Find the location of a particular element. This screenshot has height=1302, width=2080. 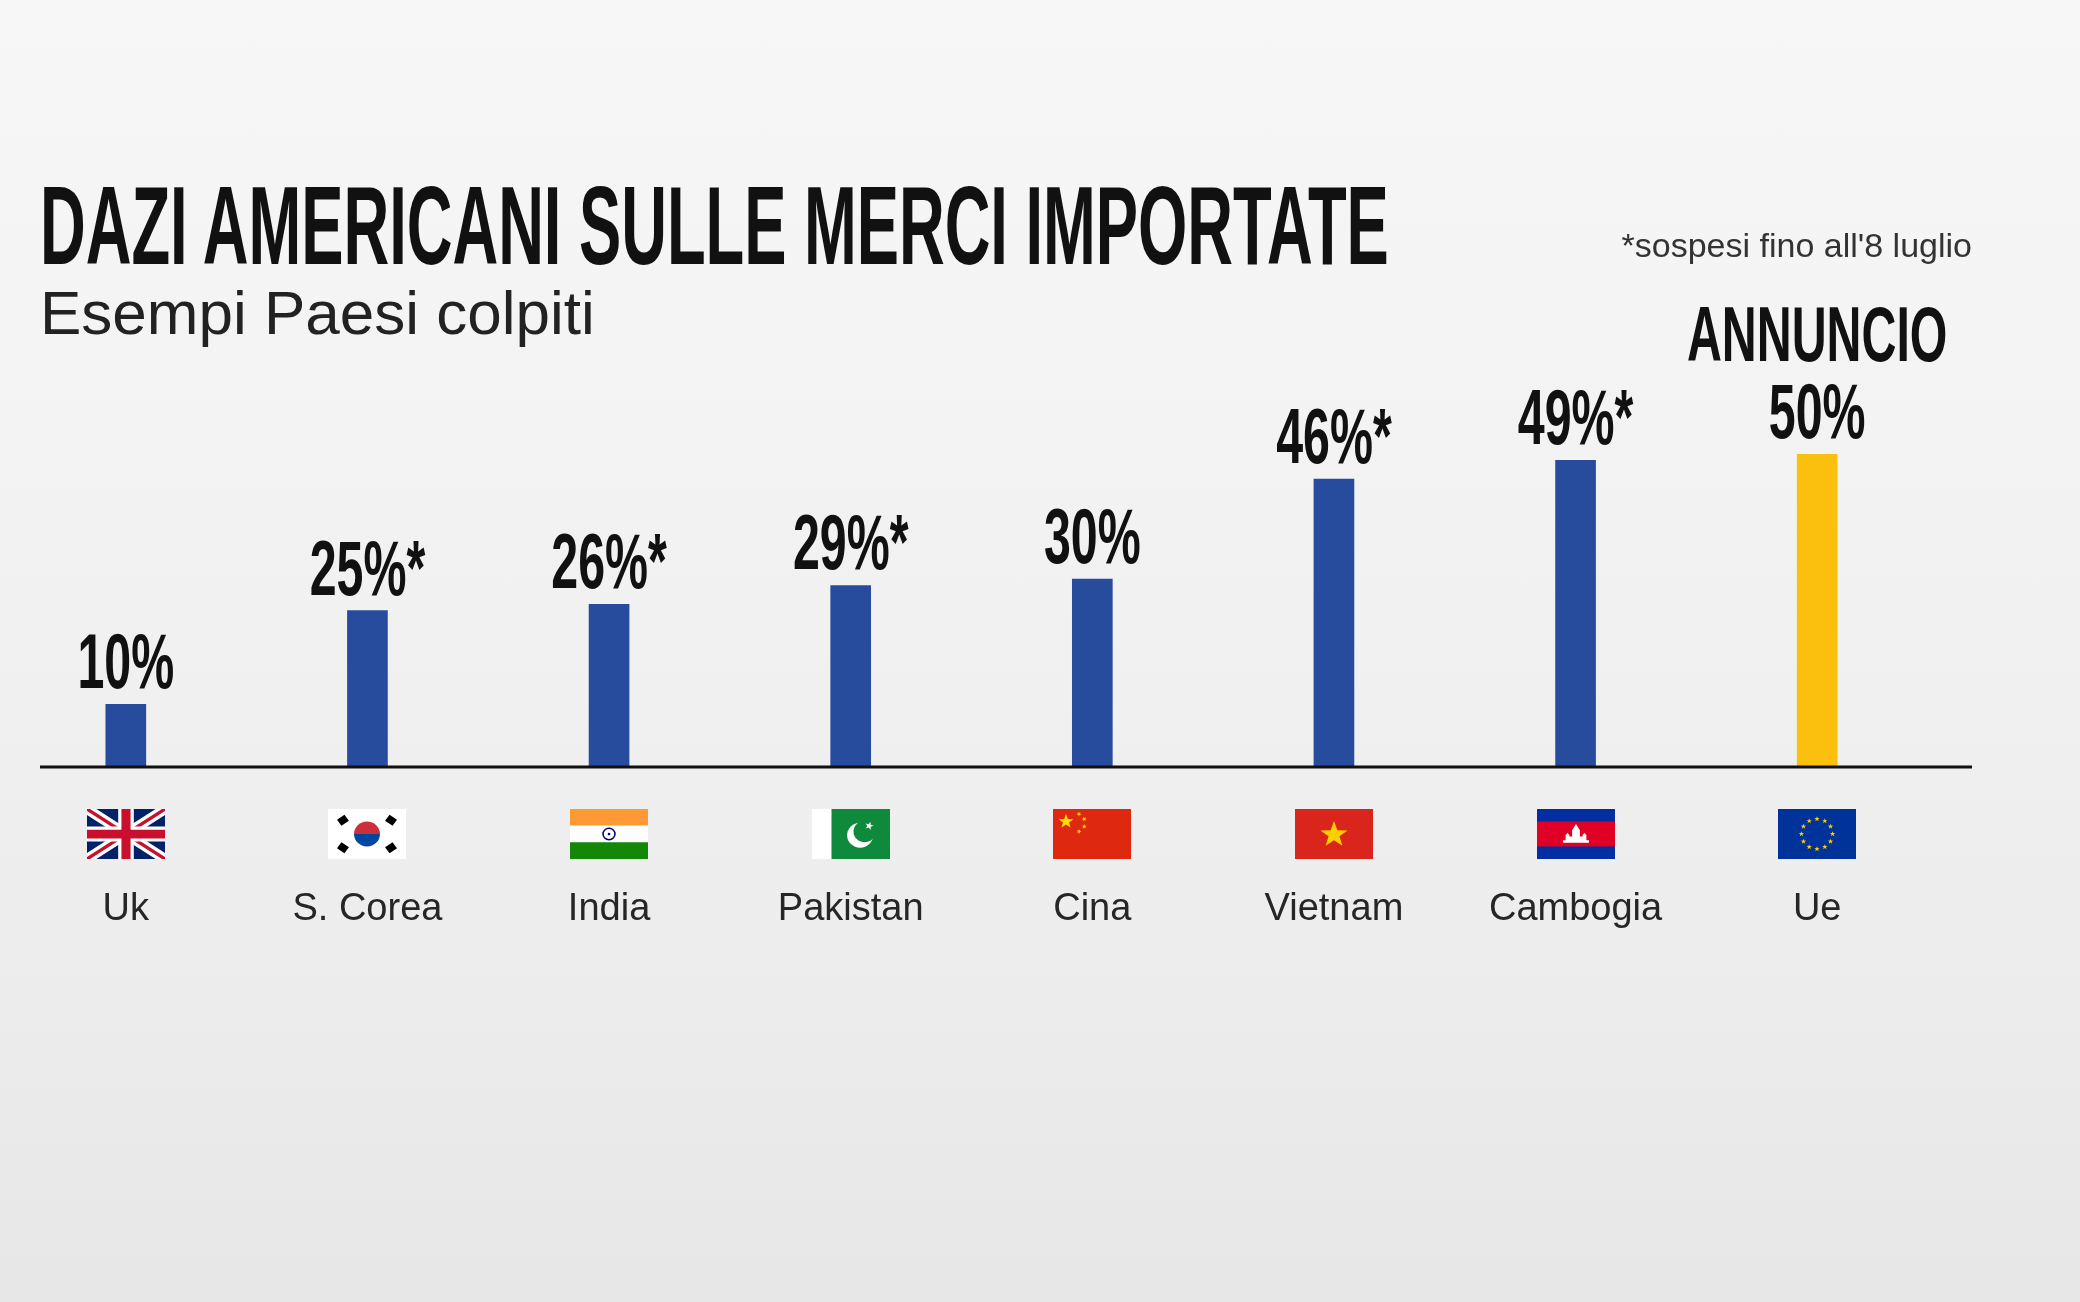

x-tick-label: Ue is located at coordinates (1817, 907).